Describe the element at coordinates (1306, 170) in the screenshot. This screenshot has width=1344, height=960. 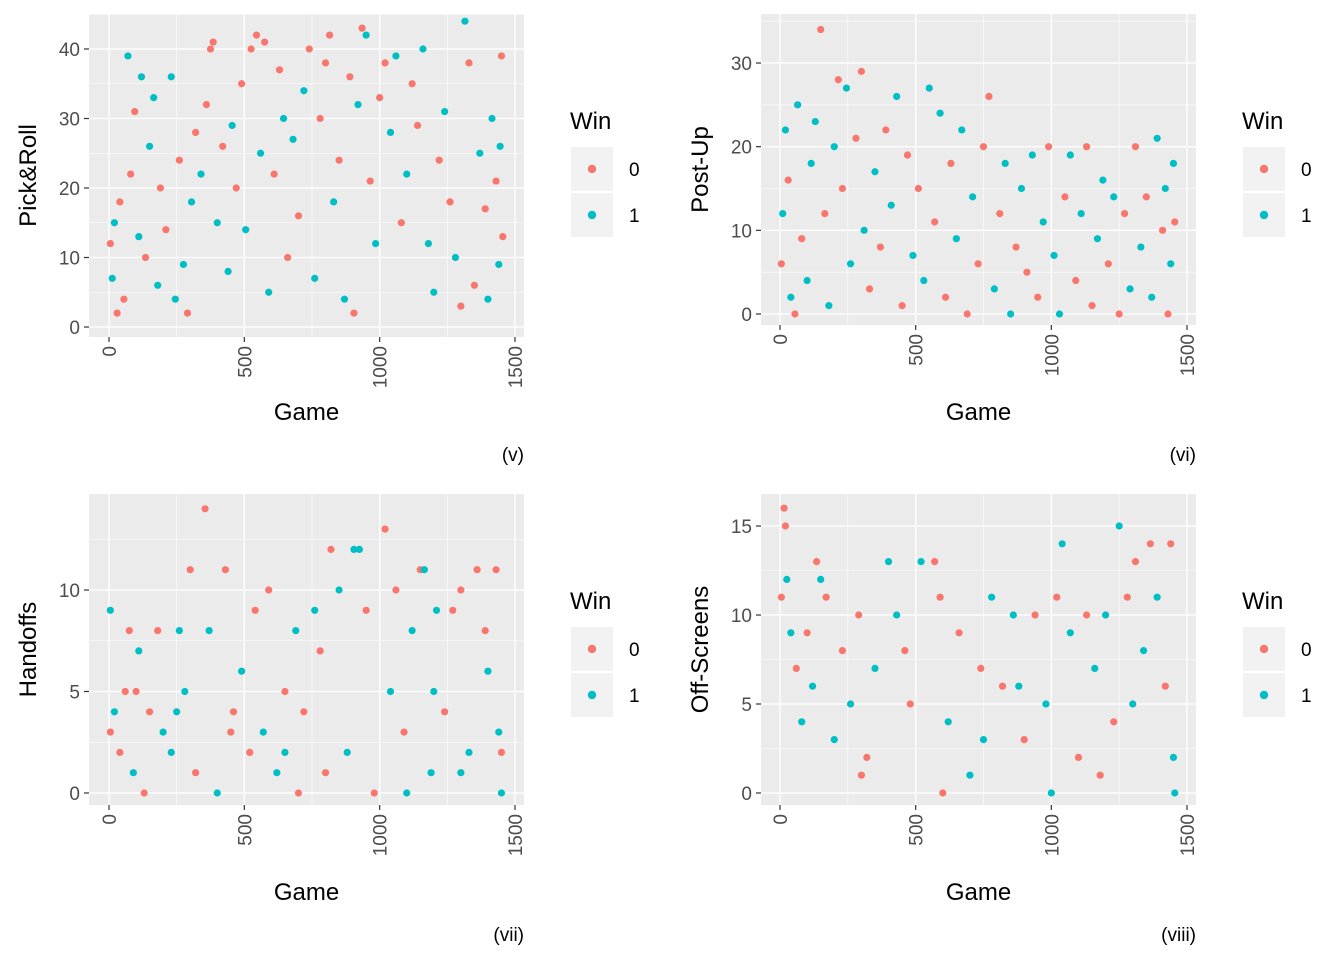
I see `legend-label: 0` at that location.